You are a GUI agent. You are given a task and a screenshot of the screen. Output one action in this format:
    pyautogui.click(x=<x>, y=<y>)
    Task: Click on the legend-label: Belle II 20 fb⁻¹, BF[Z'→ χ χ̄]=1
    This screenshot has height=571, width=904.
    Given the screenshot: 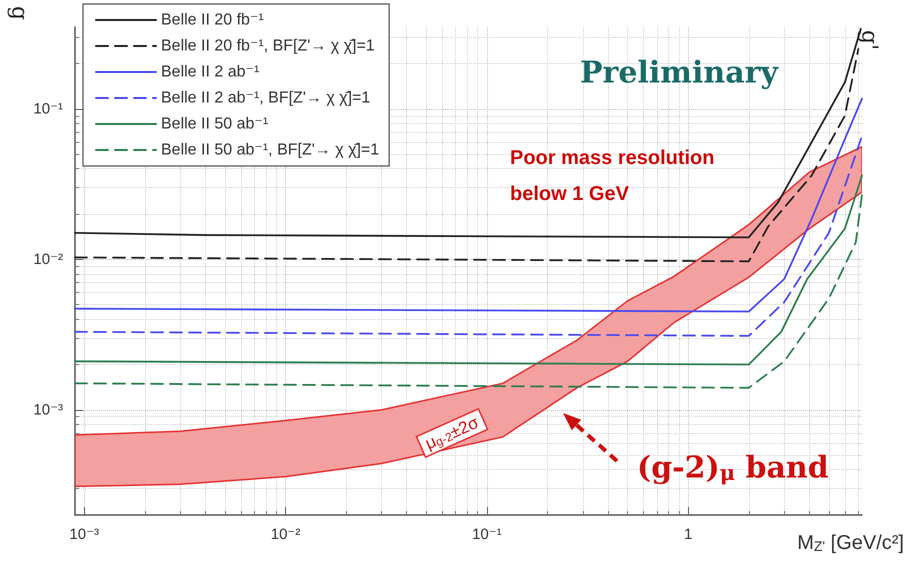 What is the action you would take?
    pyautogui.click(x=268, y=46)
    